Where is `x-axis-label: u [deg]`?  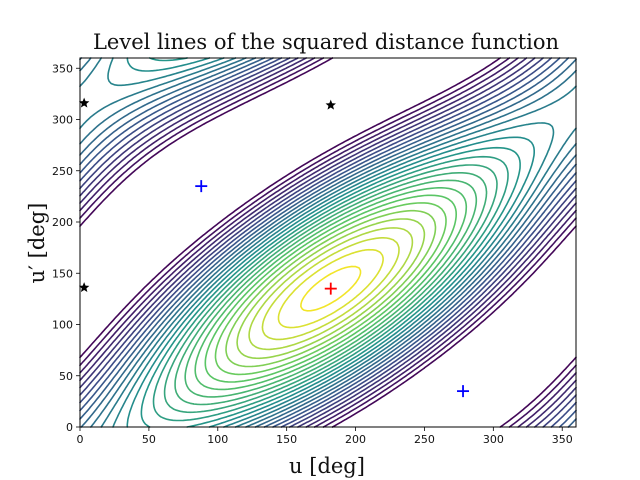 x-axis-label: u [deg] is located at coordinates (327, 466).